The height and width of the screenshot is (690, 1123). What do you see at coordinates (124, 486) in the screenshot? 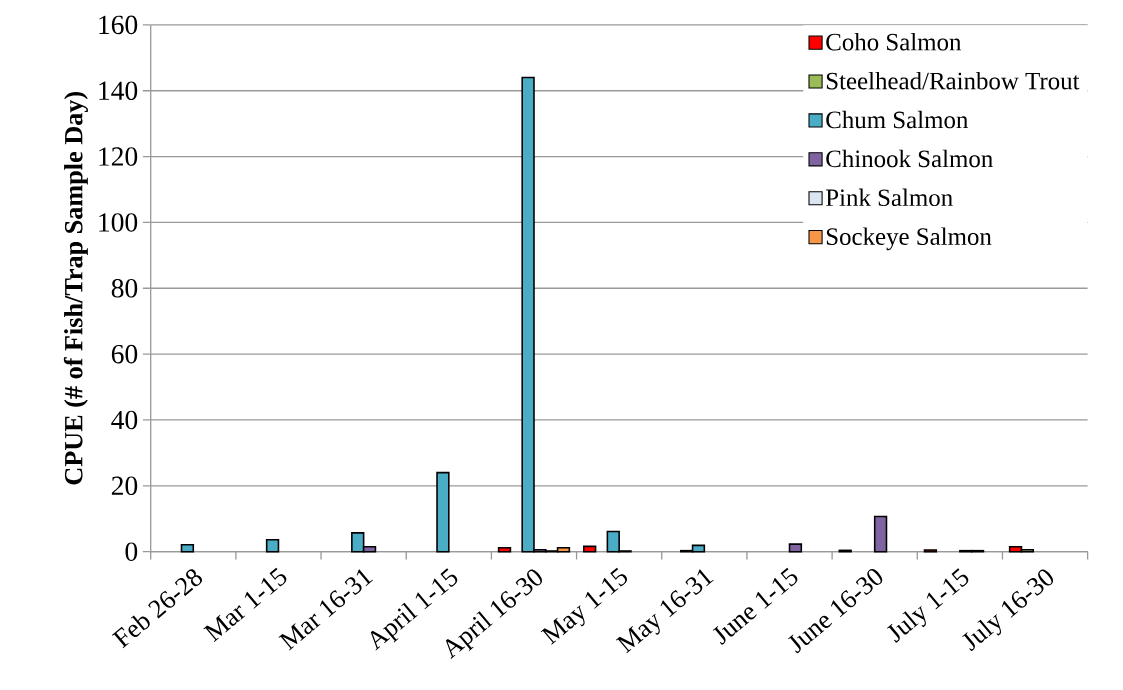
I see `y-tick-label: 20` at bounding box center [124, 486].